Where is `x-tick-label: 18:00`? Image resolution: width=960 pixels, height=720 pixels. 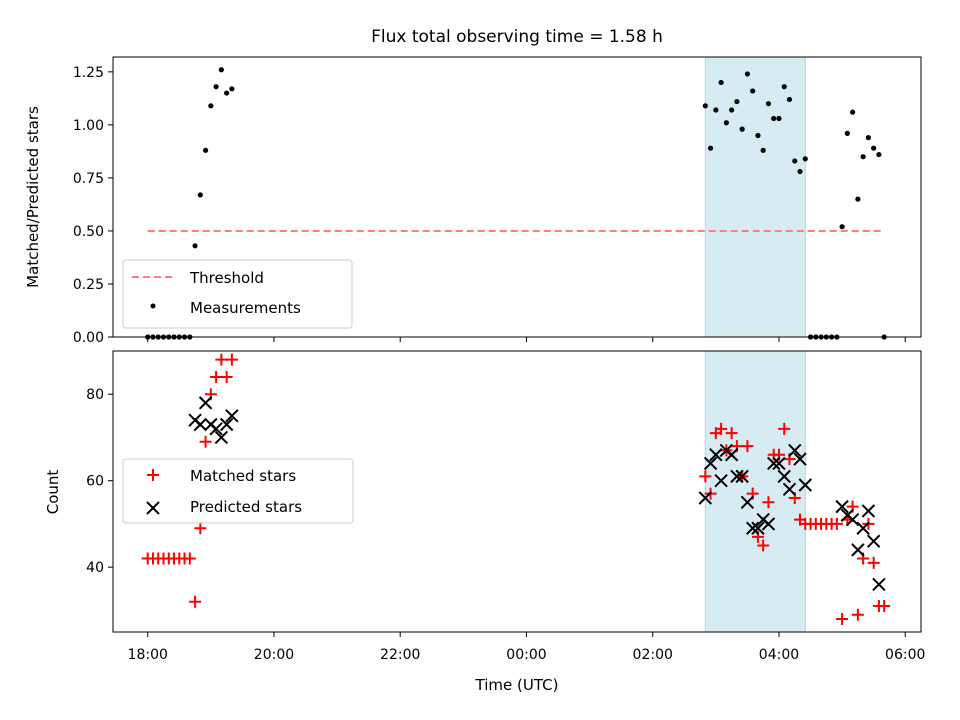
x-tick-label: 18:00 is located at coordinates (148, 655).